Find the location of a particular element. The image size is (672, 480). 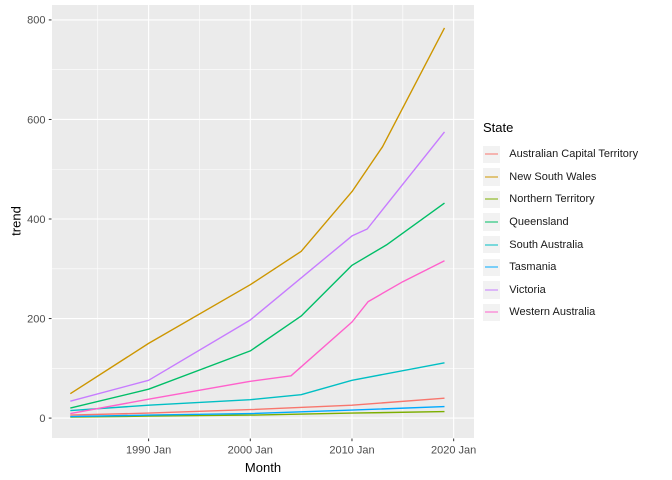

series-line-northern-territory is located at coordinates (257, 414).